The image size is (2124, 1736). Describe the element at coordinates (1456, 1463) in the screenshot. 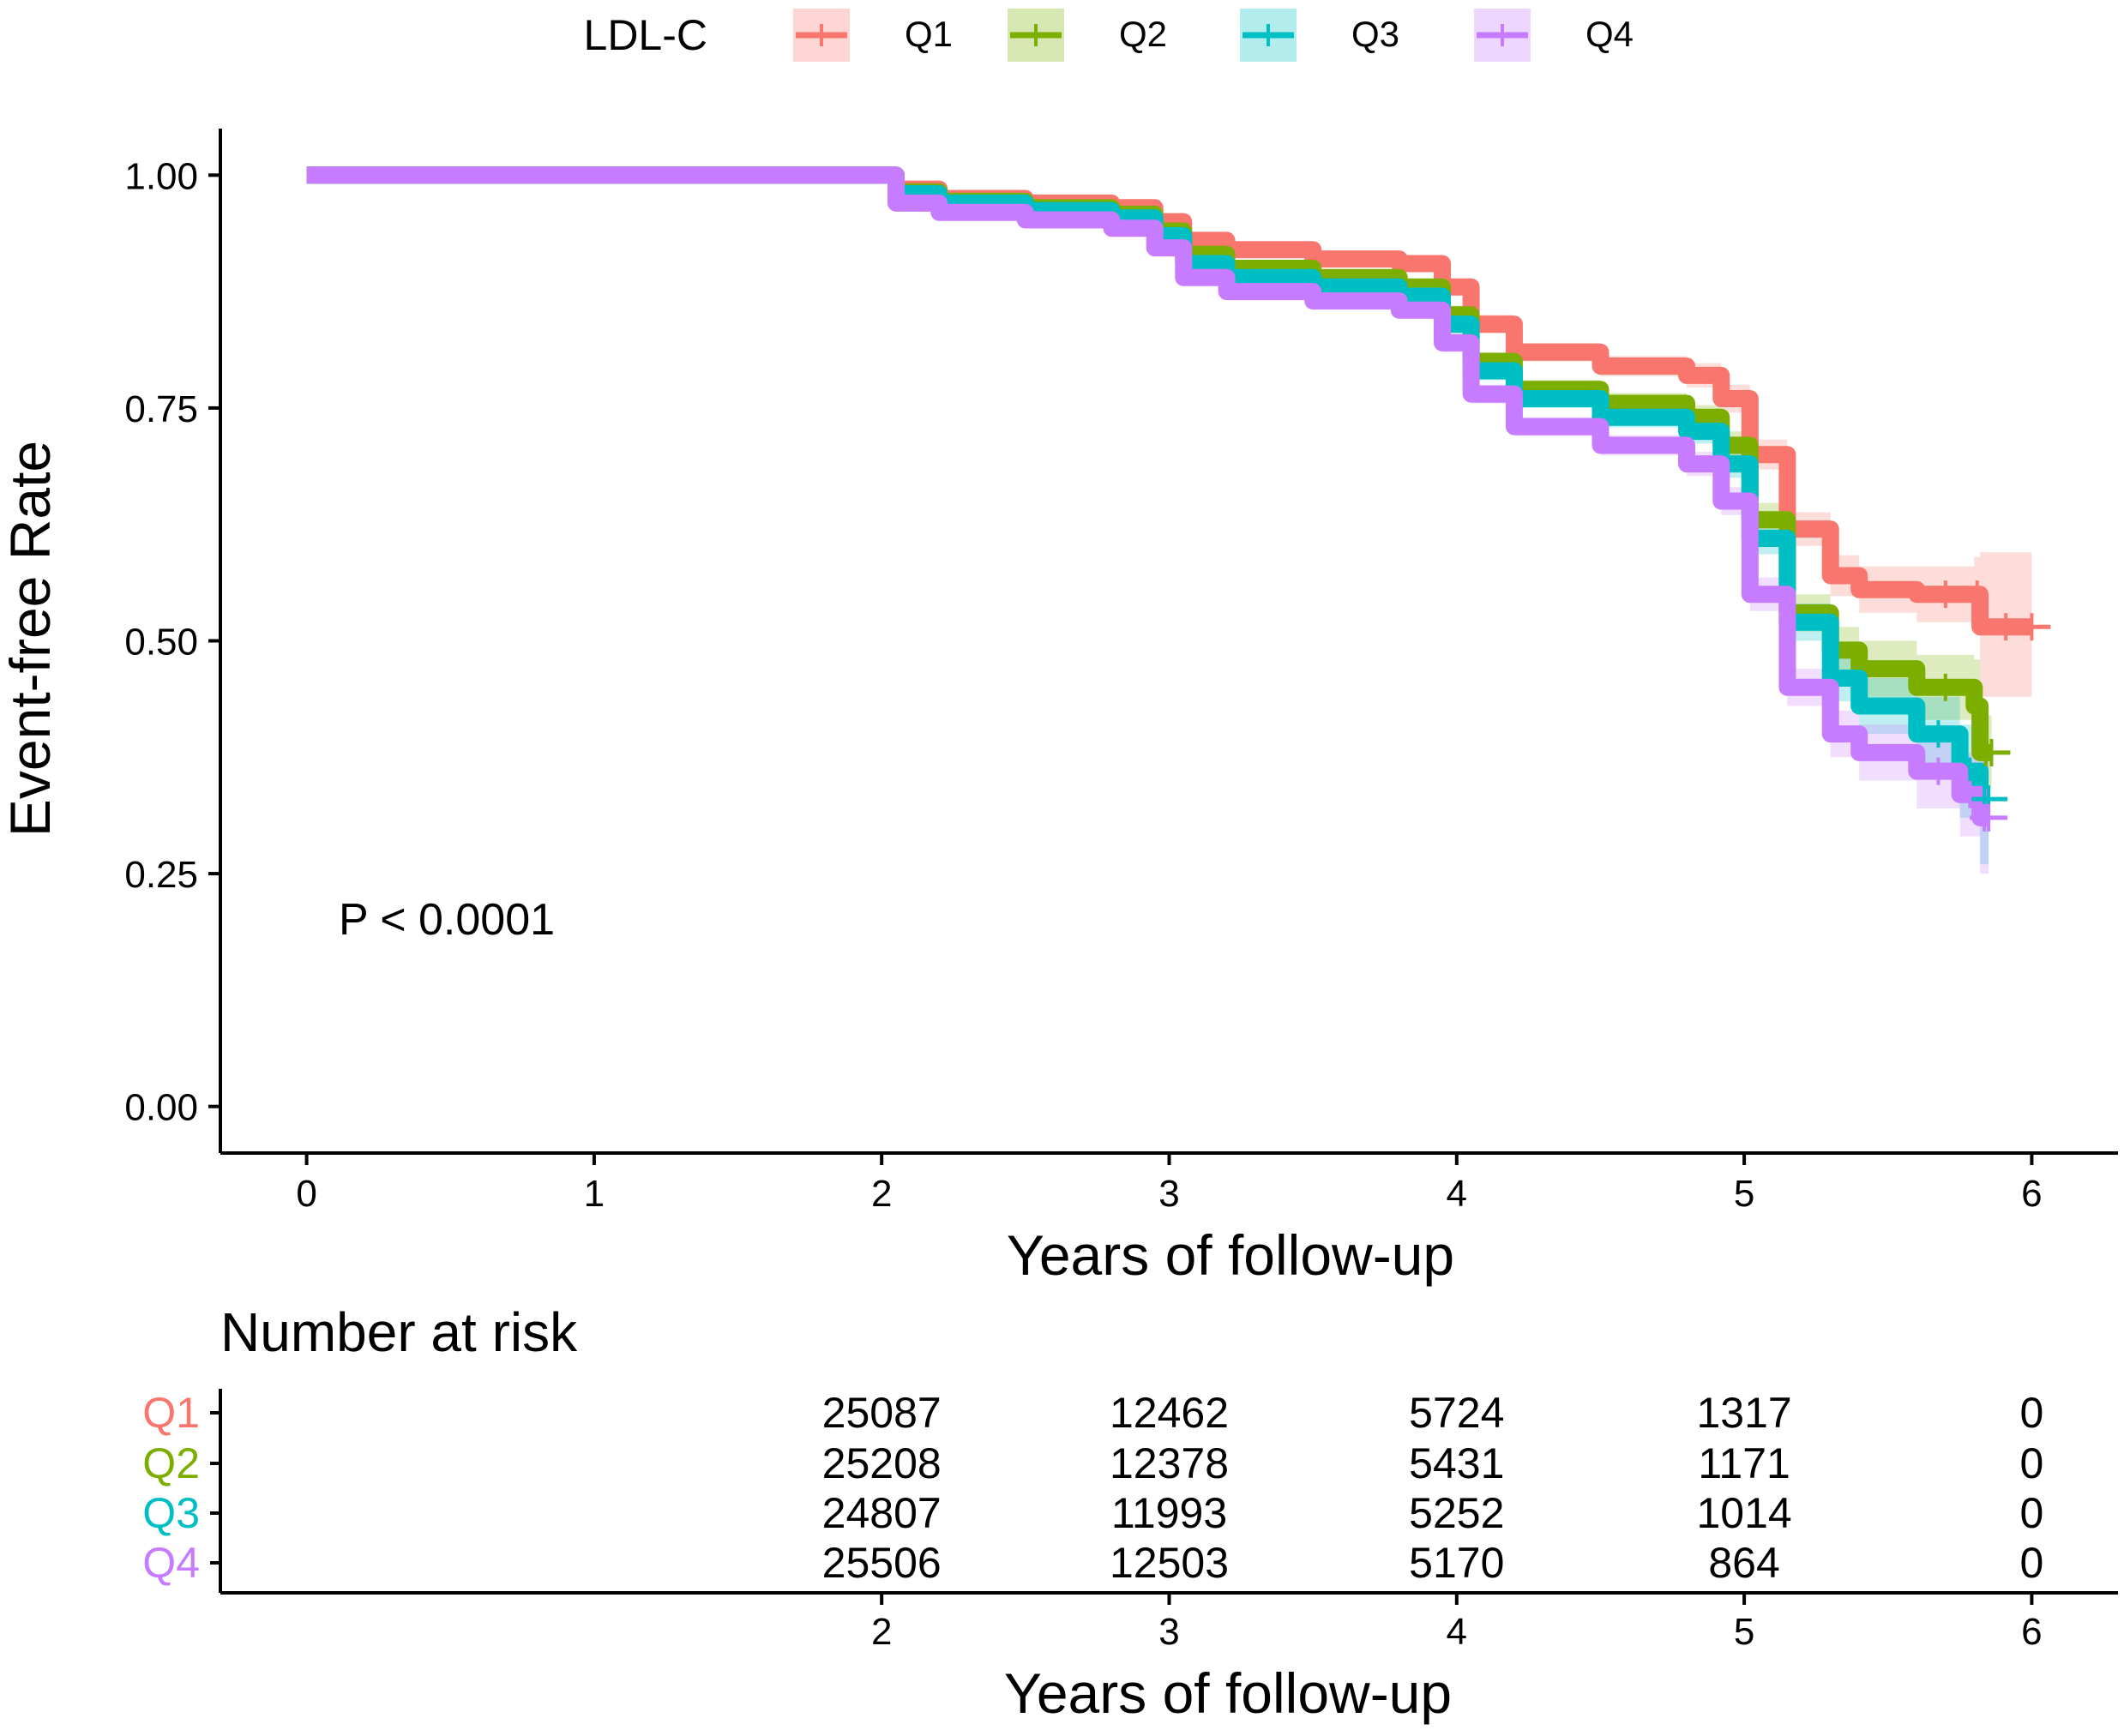

I see `risk-count: 5431` at that location.